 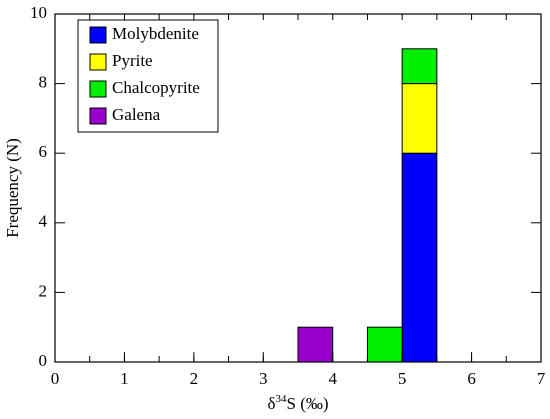 What do you see at coordinates (155, 33) in the screenshot?
I see `legend-label: Molybdenite` at bounding box center [155, 33].